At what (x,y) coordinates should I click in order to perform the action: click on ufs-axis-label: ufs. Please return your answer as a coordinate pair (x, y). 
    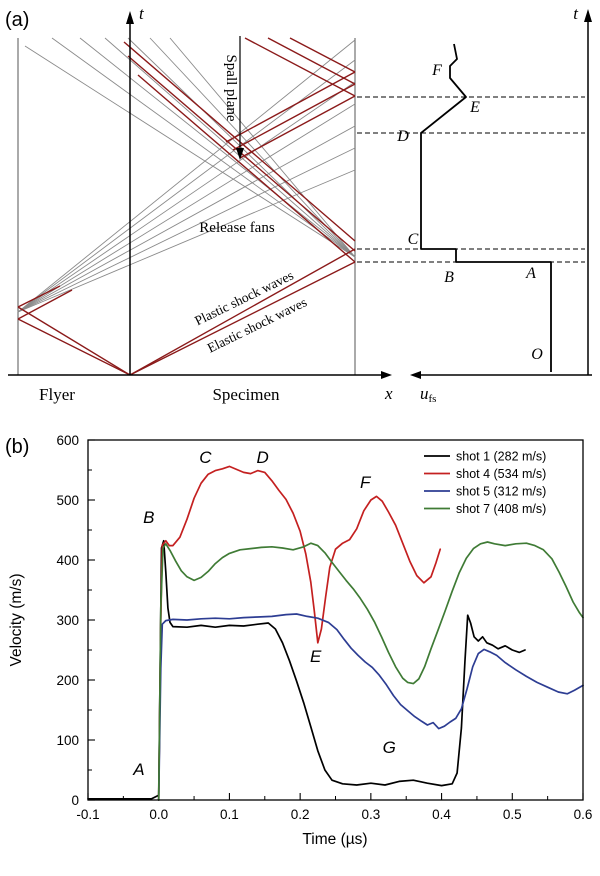
    Looking at the image, I should click on (428, 394).